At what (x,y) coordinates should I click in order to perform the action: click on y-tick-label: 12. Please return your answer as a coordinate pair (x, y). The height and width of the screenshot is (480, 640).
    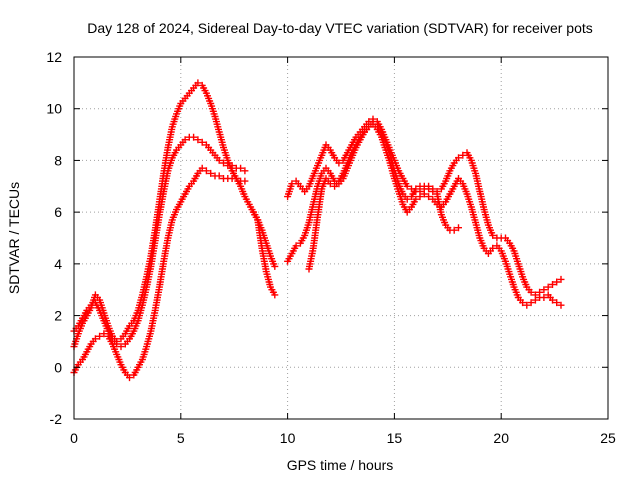
    Looking at the image, I should click on (54, 57).